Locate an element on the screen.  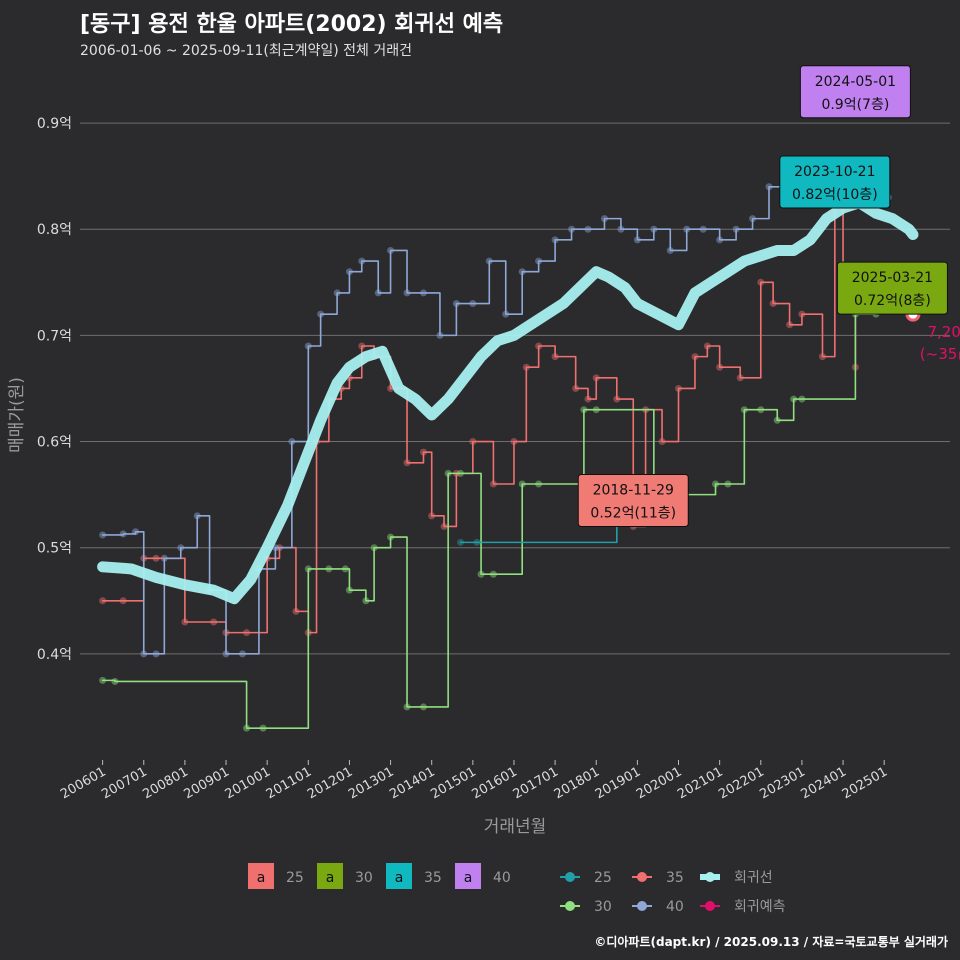
legend-line-label: 회귀선 is located at coordinates (753, 878).